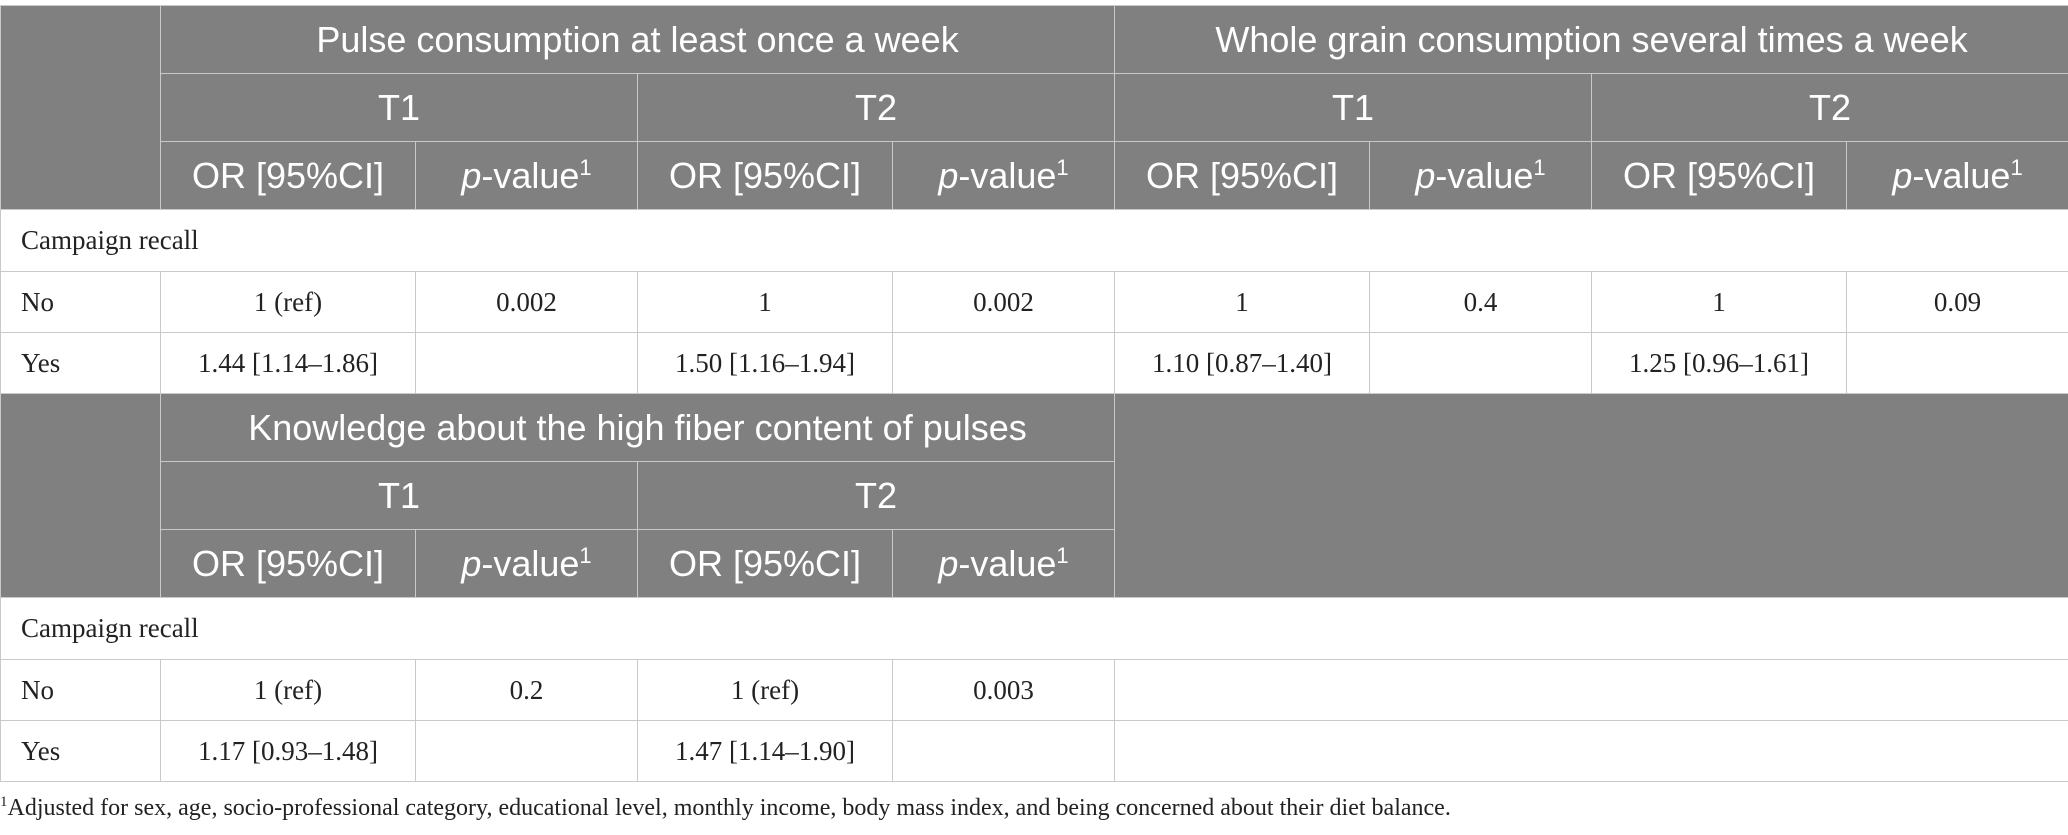 Image resolution: width=2068 pixels, height=835 pixels. Describe the element at coordinates (526, 690) in the screenshot. I see `table-cell: 0.2` at that location.